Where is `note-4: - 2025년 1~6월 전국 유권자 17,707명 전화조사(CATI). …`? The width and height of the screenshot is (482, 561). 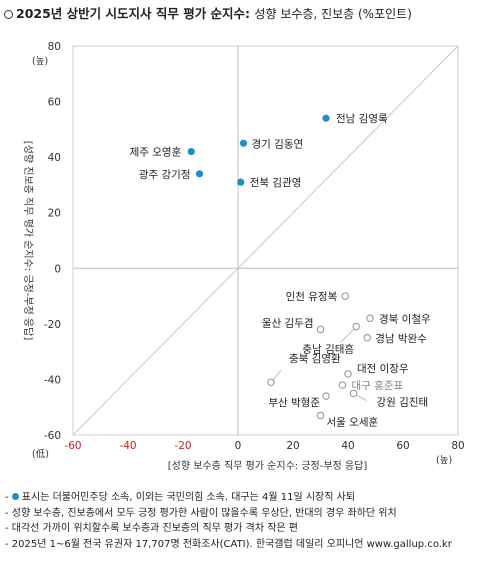 note-4: - 2025년 1~6월 전국 유권자 17,707명 전화조사(CATI). … is located at coordinates (228, 544).